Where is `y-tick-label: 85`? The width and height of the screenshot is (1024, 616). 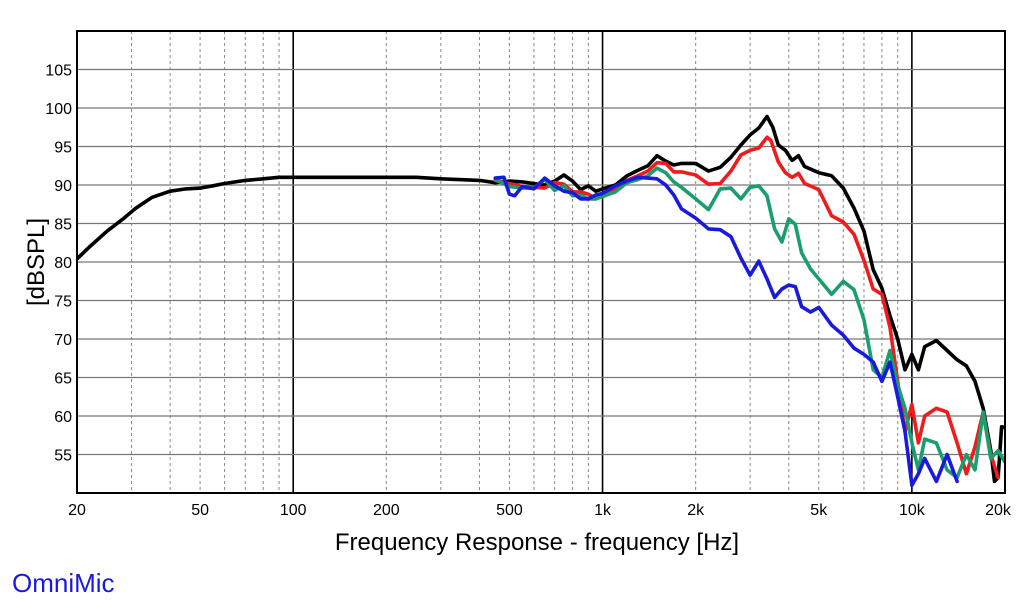
y-tick-label: 85 is located at coordinates (63, 225).